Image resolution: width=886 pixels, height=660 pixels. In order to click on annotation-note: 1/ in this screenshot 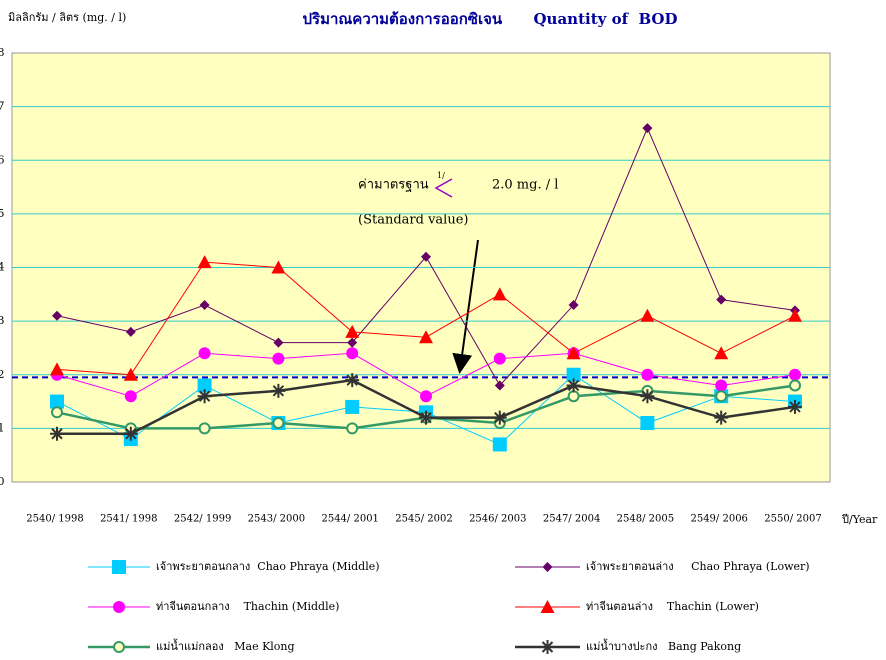, I will do `click(441, 175)`.